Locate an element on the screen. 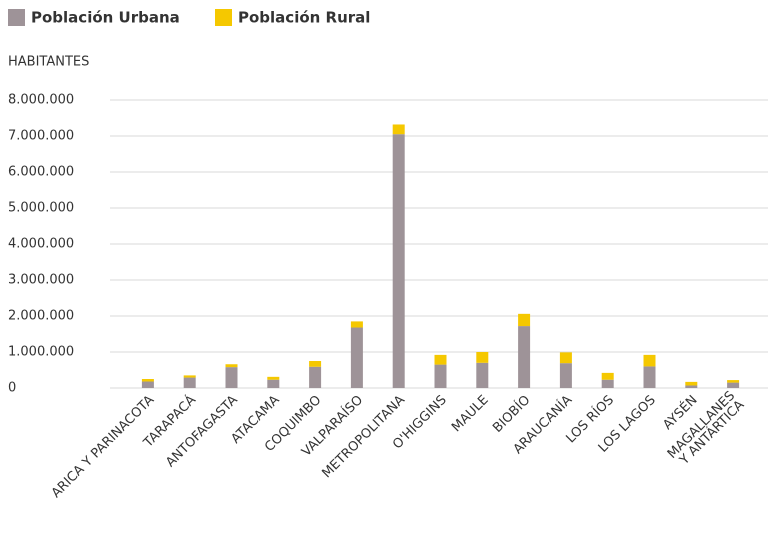  y-tick-label: 4.000.000 is located at coordinates (41, 244).